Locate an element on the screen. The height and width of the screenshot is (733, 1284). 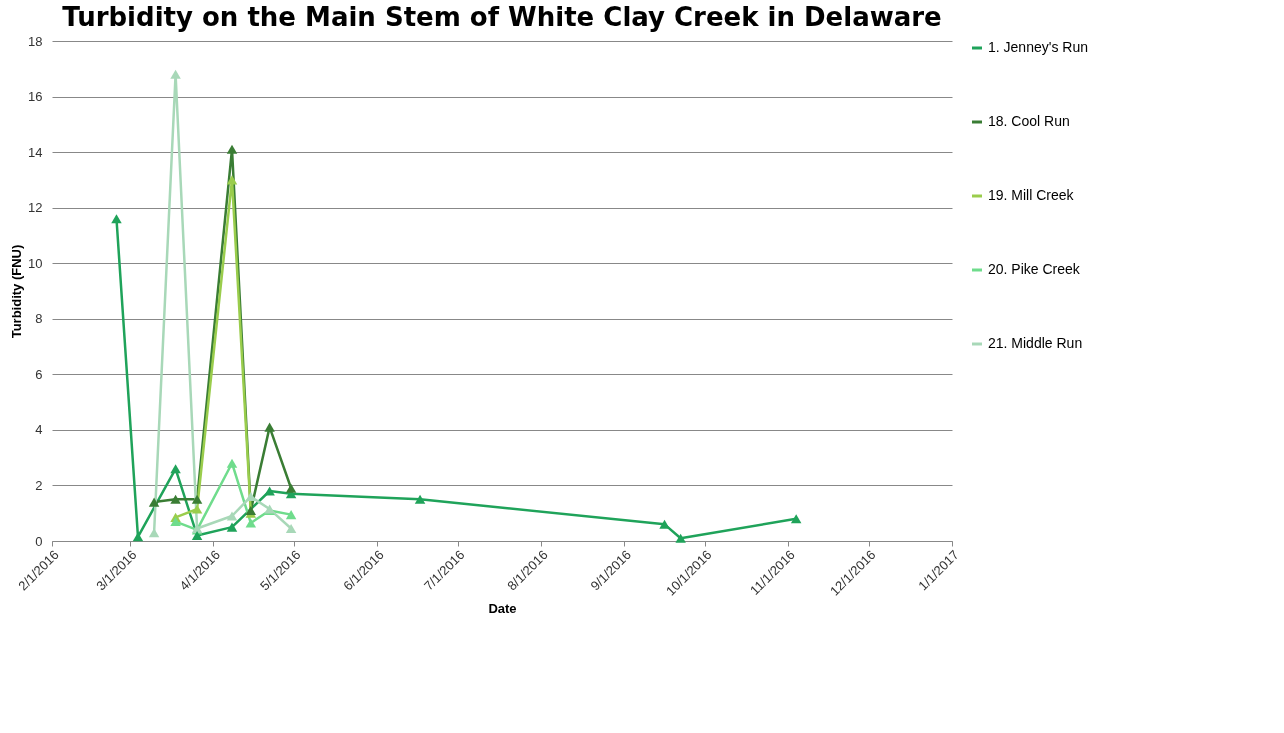
y-tick-label: 6 is located at coordinates (39, 374).